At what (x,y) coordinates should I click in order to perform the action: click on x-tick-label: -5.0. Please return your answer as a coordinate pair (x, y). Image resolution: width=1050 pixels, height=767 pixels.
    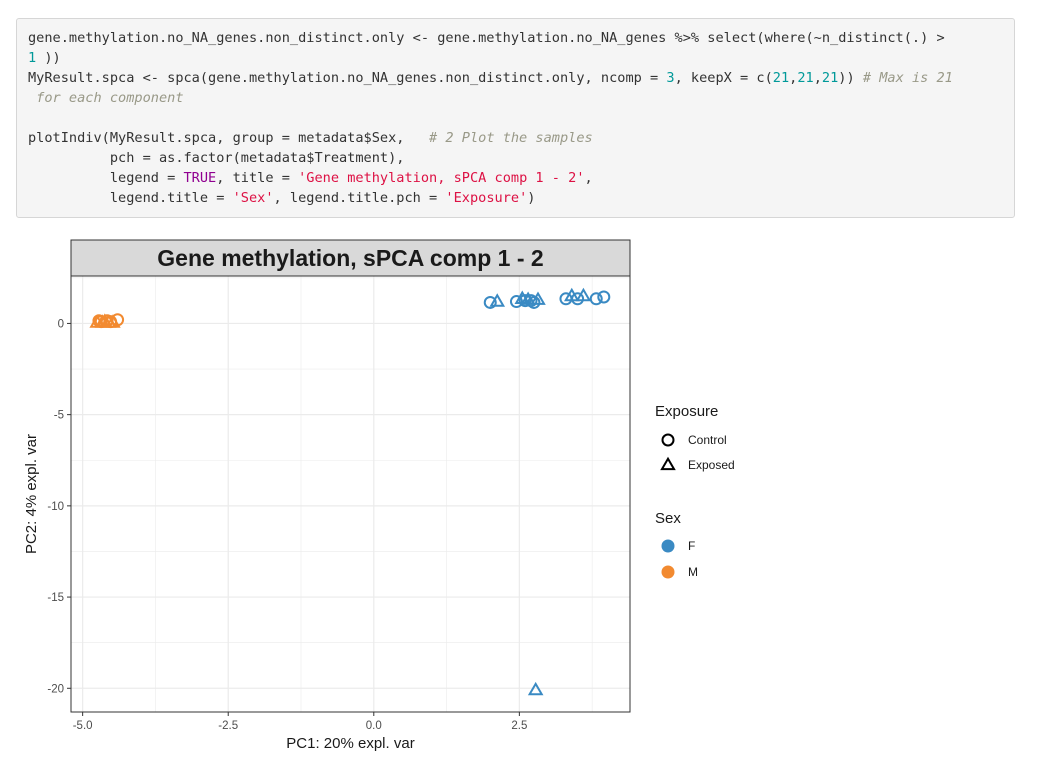
    Looking at the image, I should click on (83, 726).